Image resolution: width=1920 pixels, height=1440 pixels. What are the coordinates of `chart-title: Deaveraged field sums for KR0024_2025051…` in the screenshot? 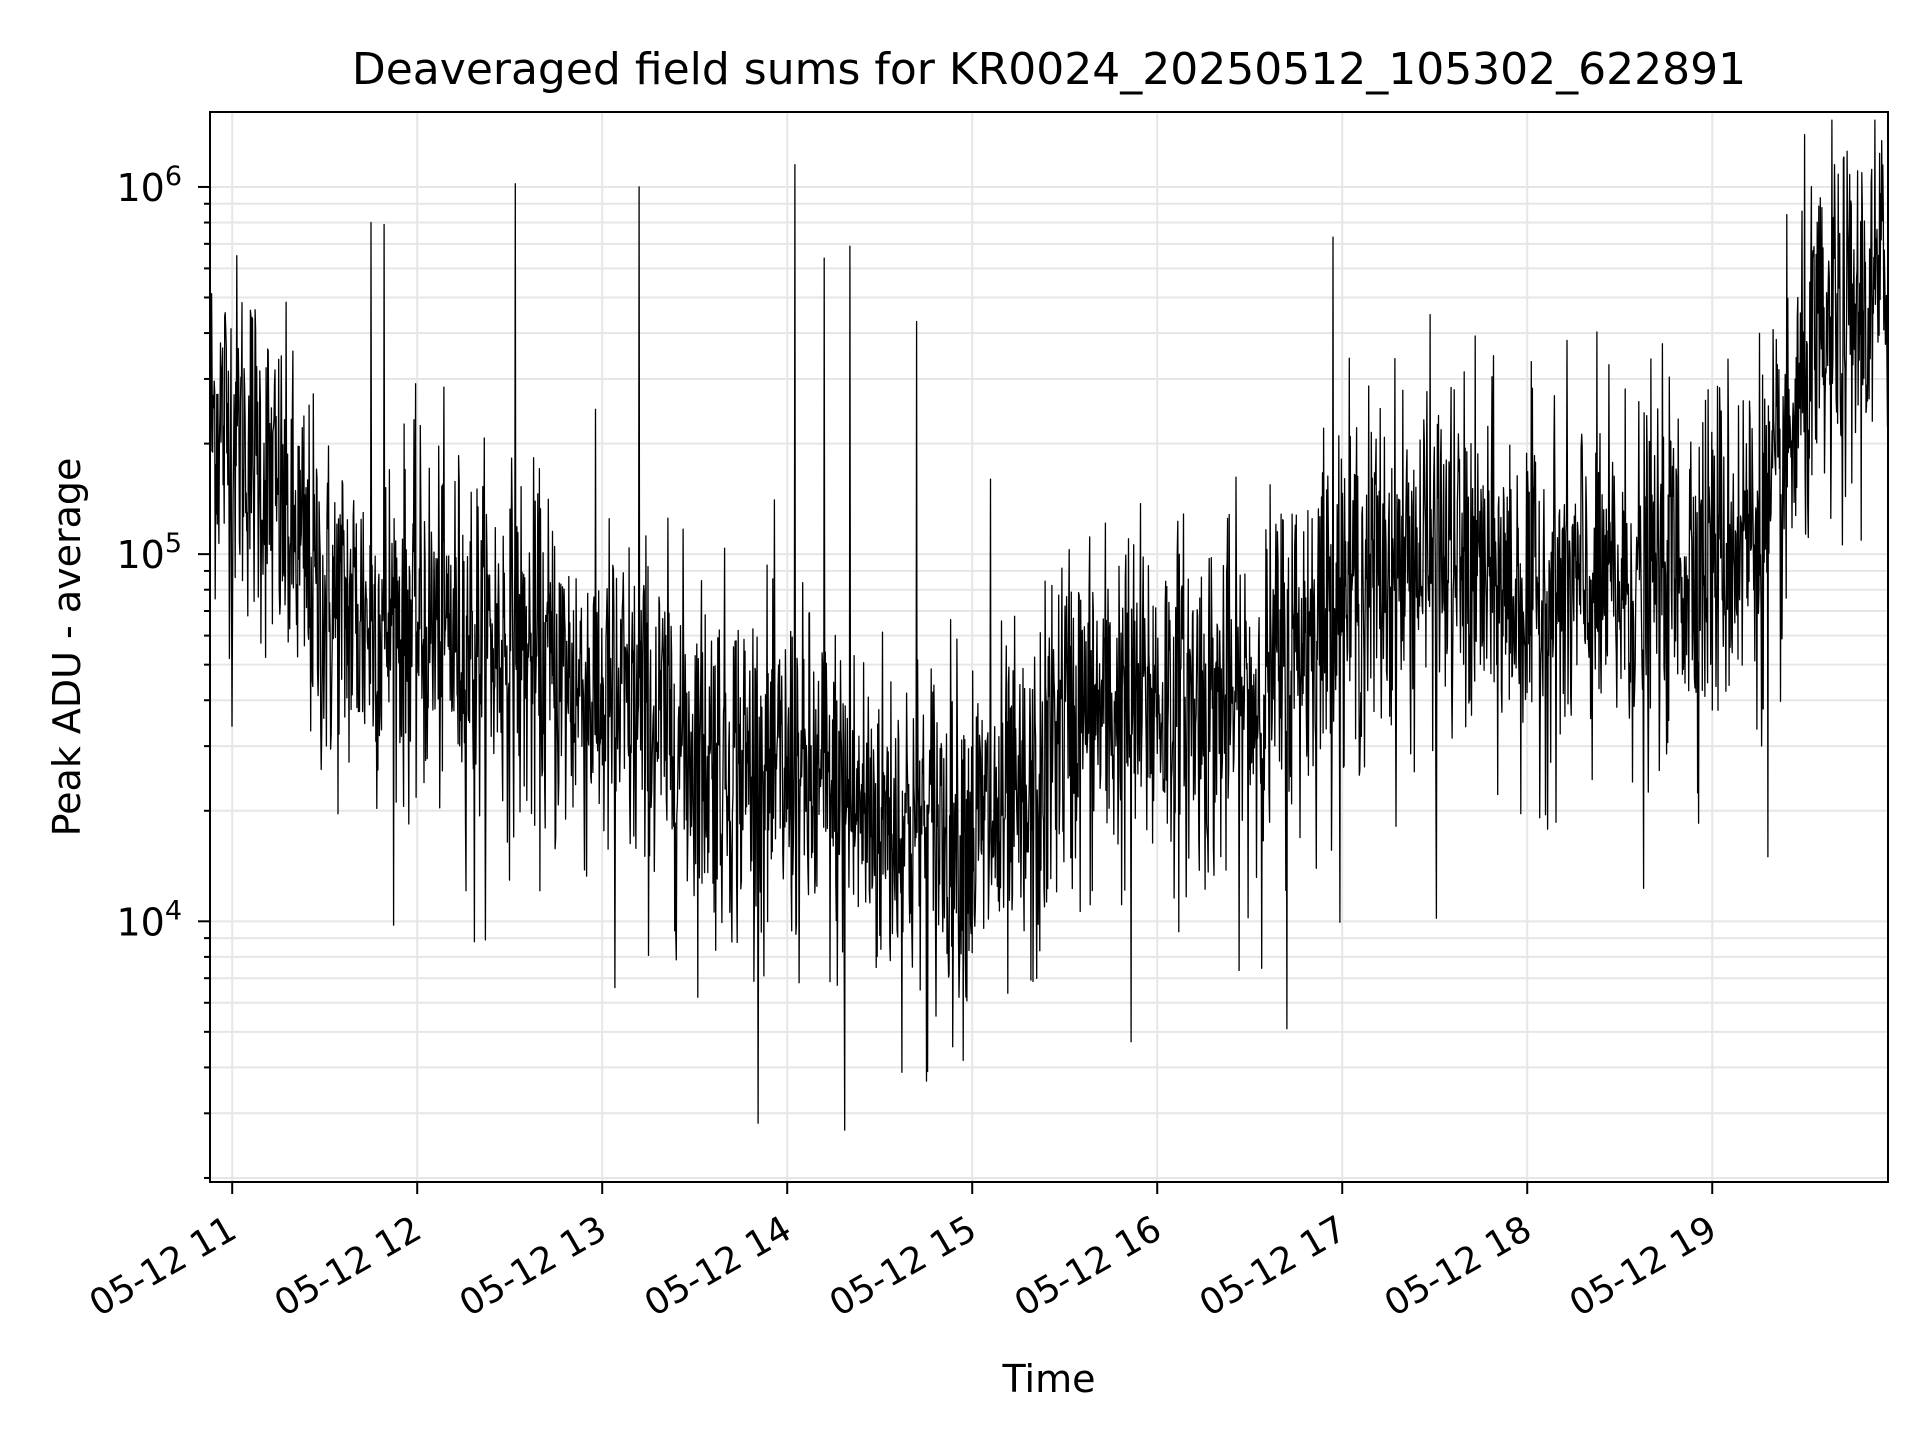 It's located at (1049, 69).